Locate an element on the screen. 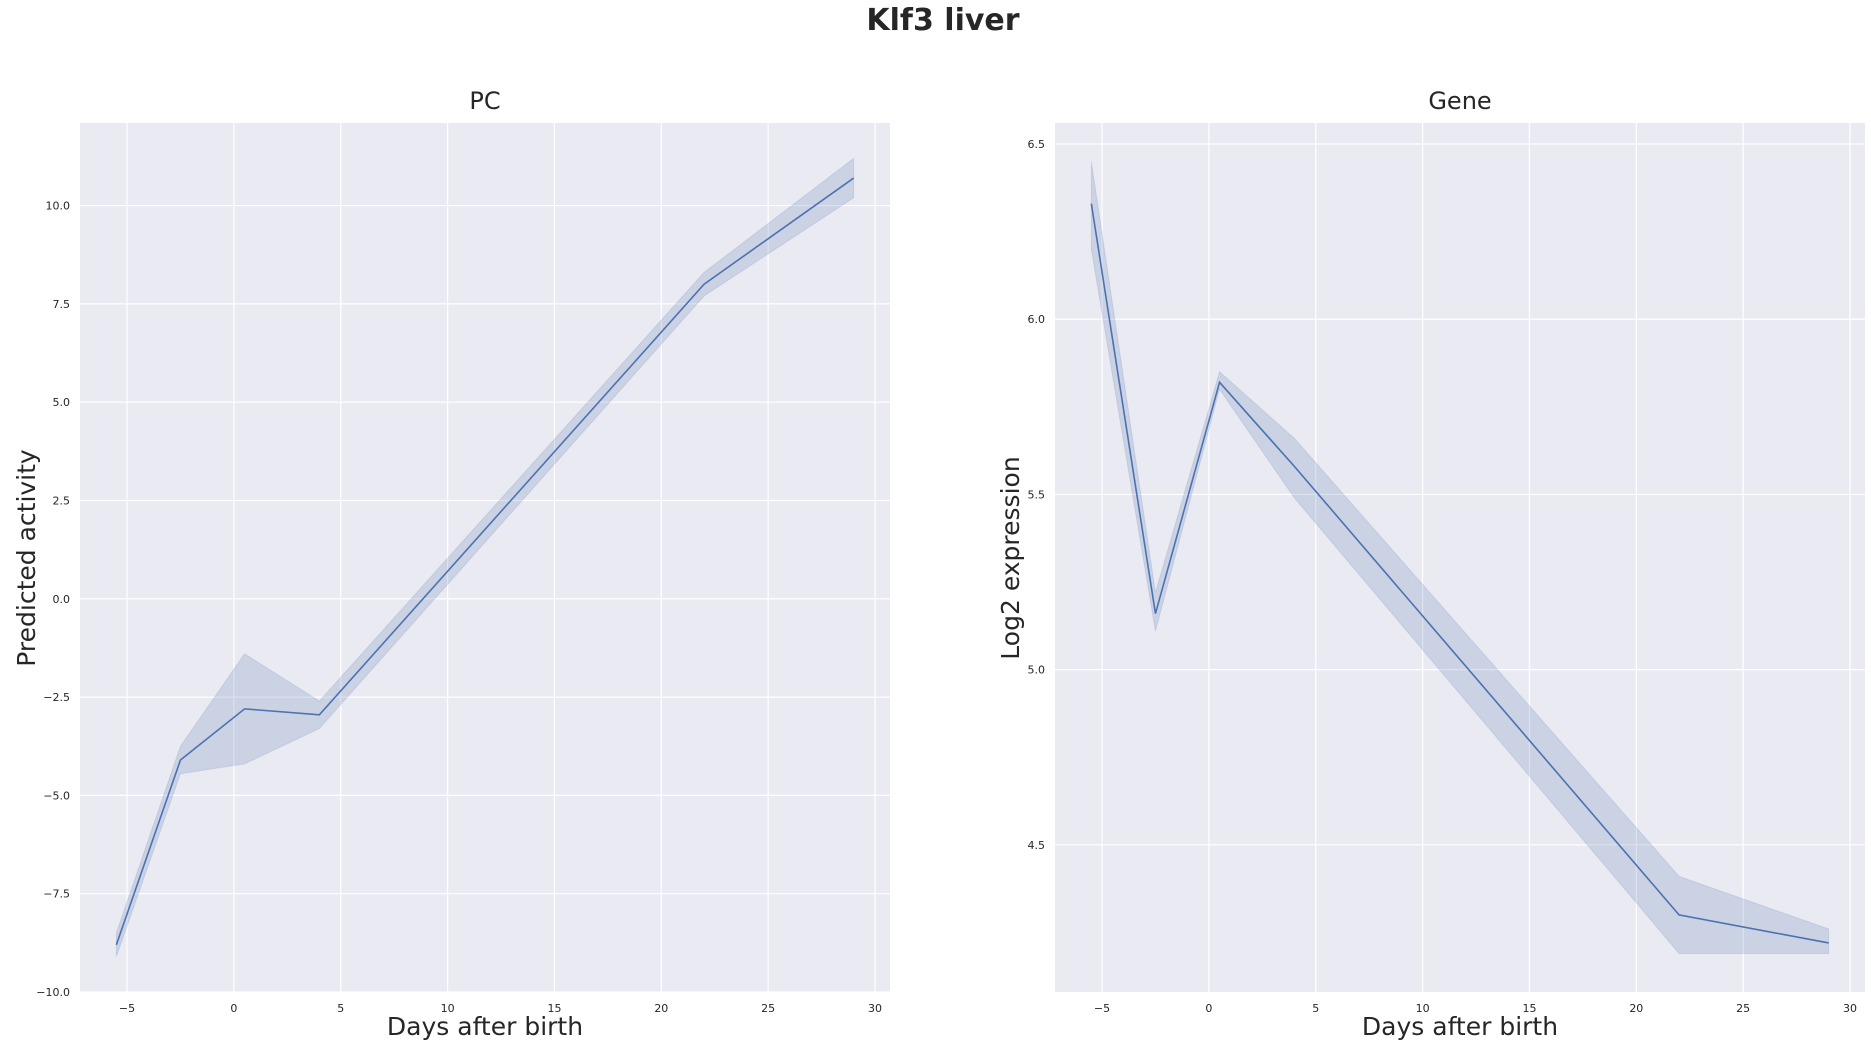 The width and height of the screenshot is (1871, 1046). y-tick-label: 6.5 is located at coordinates (1037, 144).